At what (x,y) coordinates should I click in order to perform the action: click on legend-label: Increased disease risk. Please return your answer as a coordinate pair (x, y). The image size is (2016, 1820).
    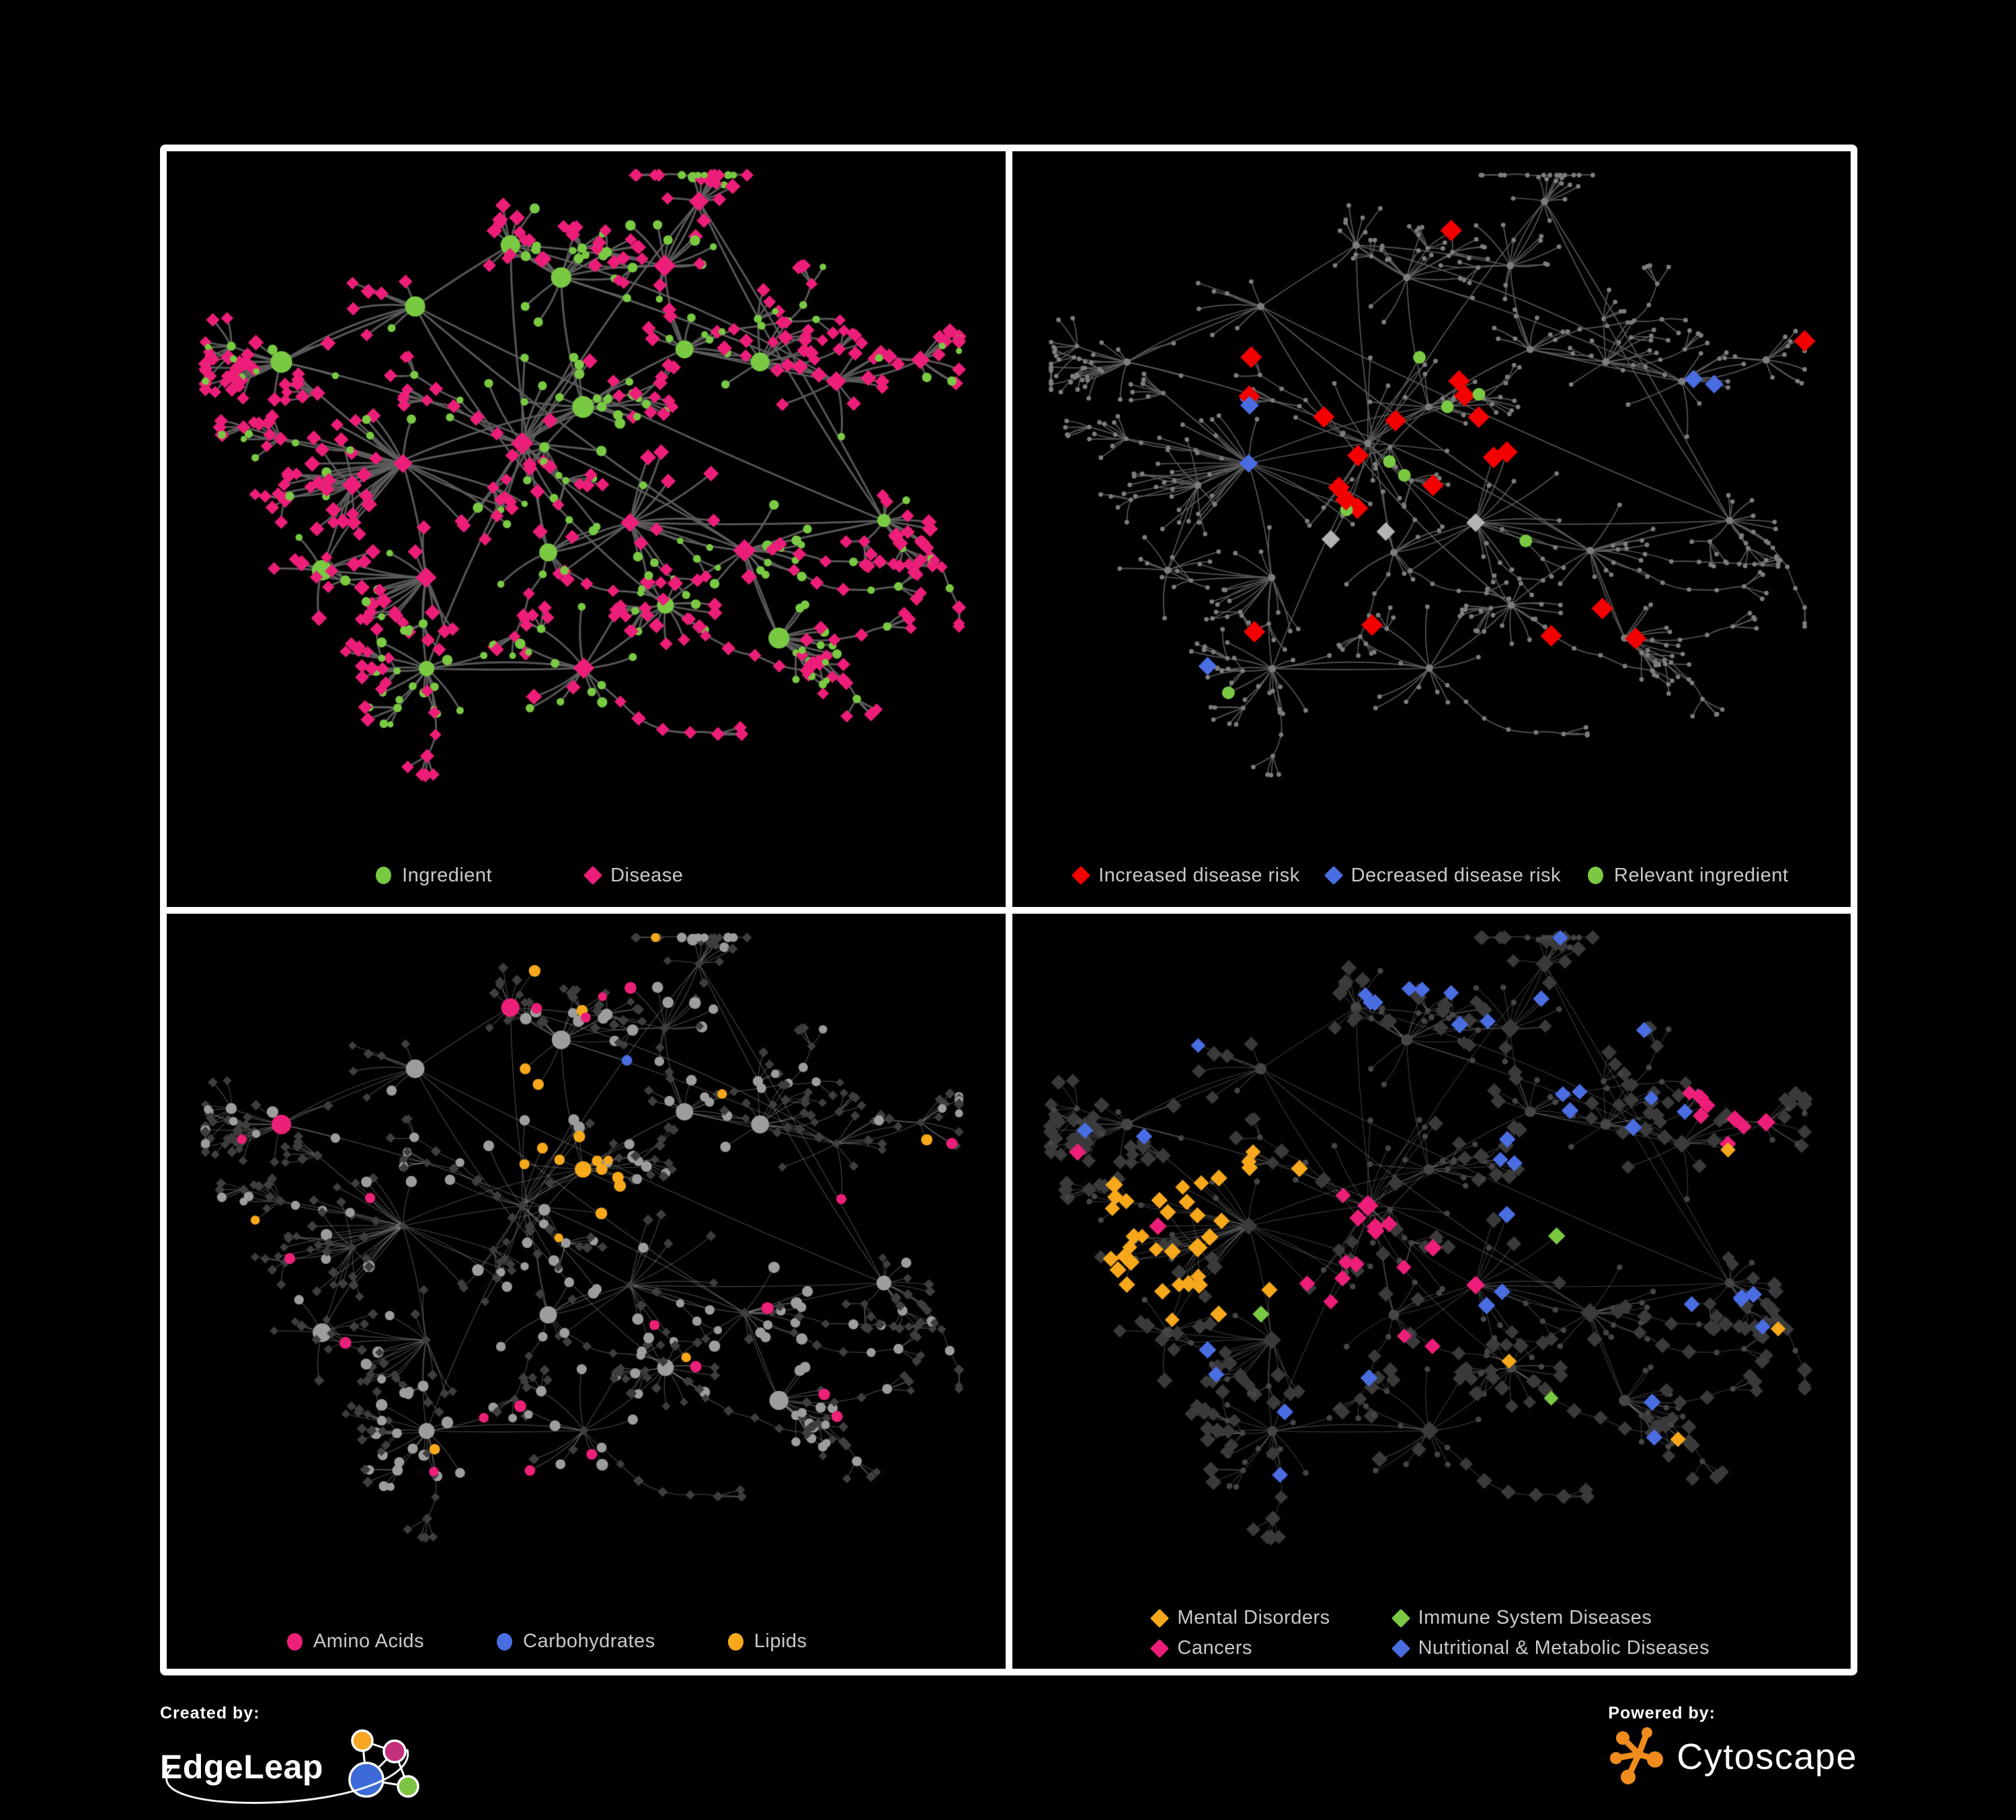
    Looking at the image, I should click on (1199, 875).